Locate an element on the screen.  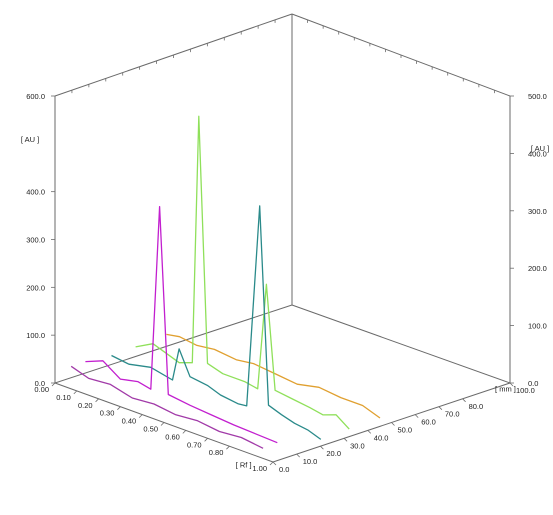
floor-back-left-edge is located at coordinates (173, 344).